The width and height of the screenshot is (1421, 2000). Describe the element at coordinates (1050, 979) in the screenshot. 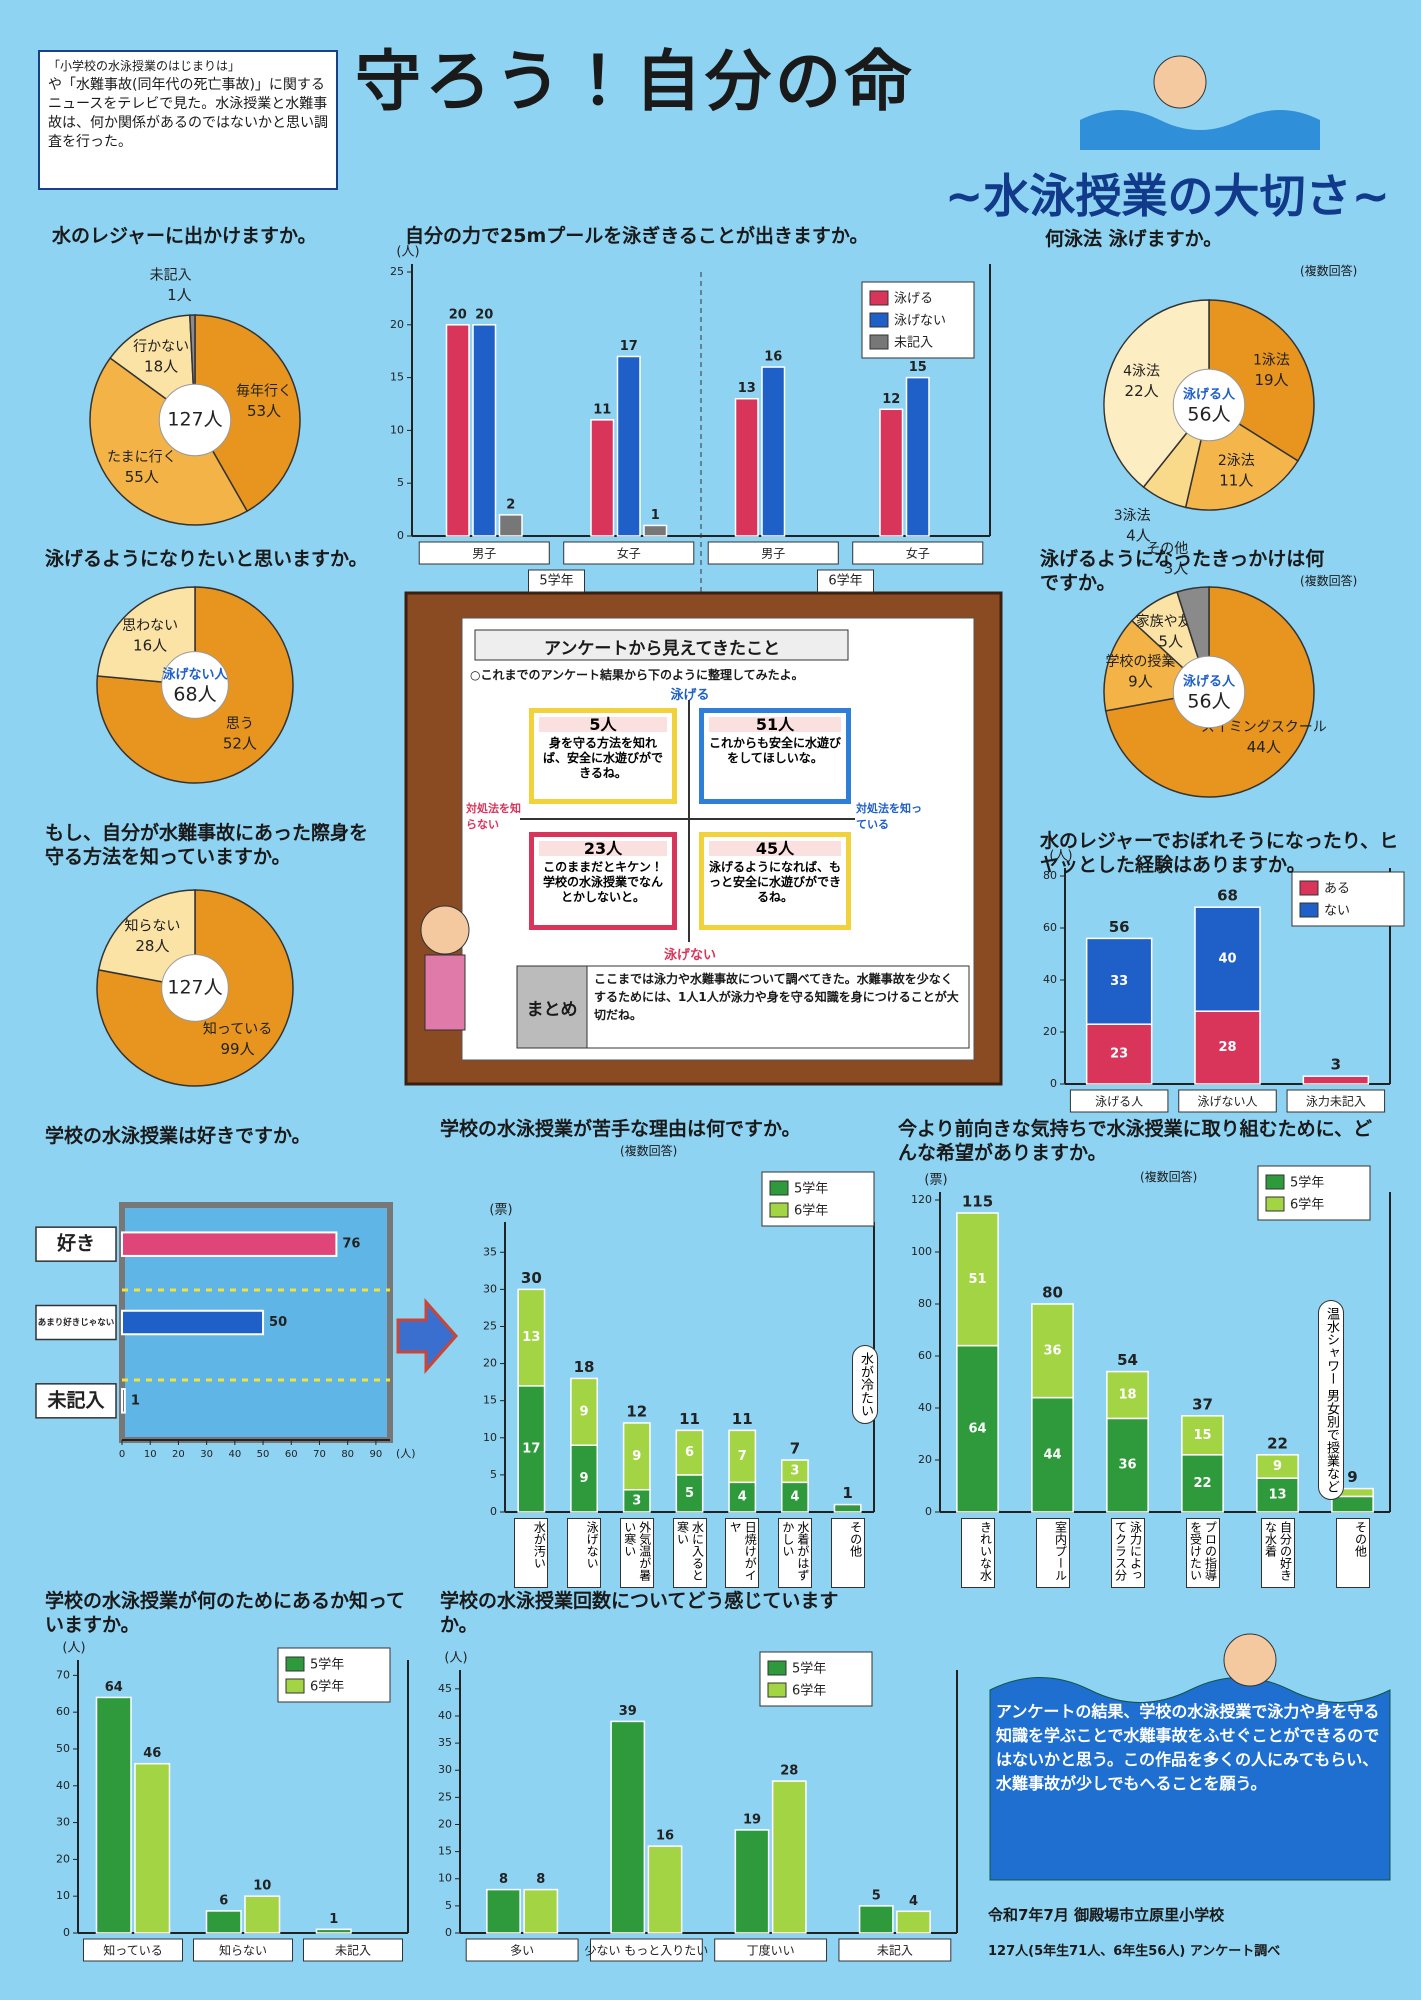

I see `y-tick-label: 40` at that location.